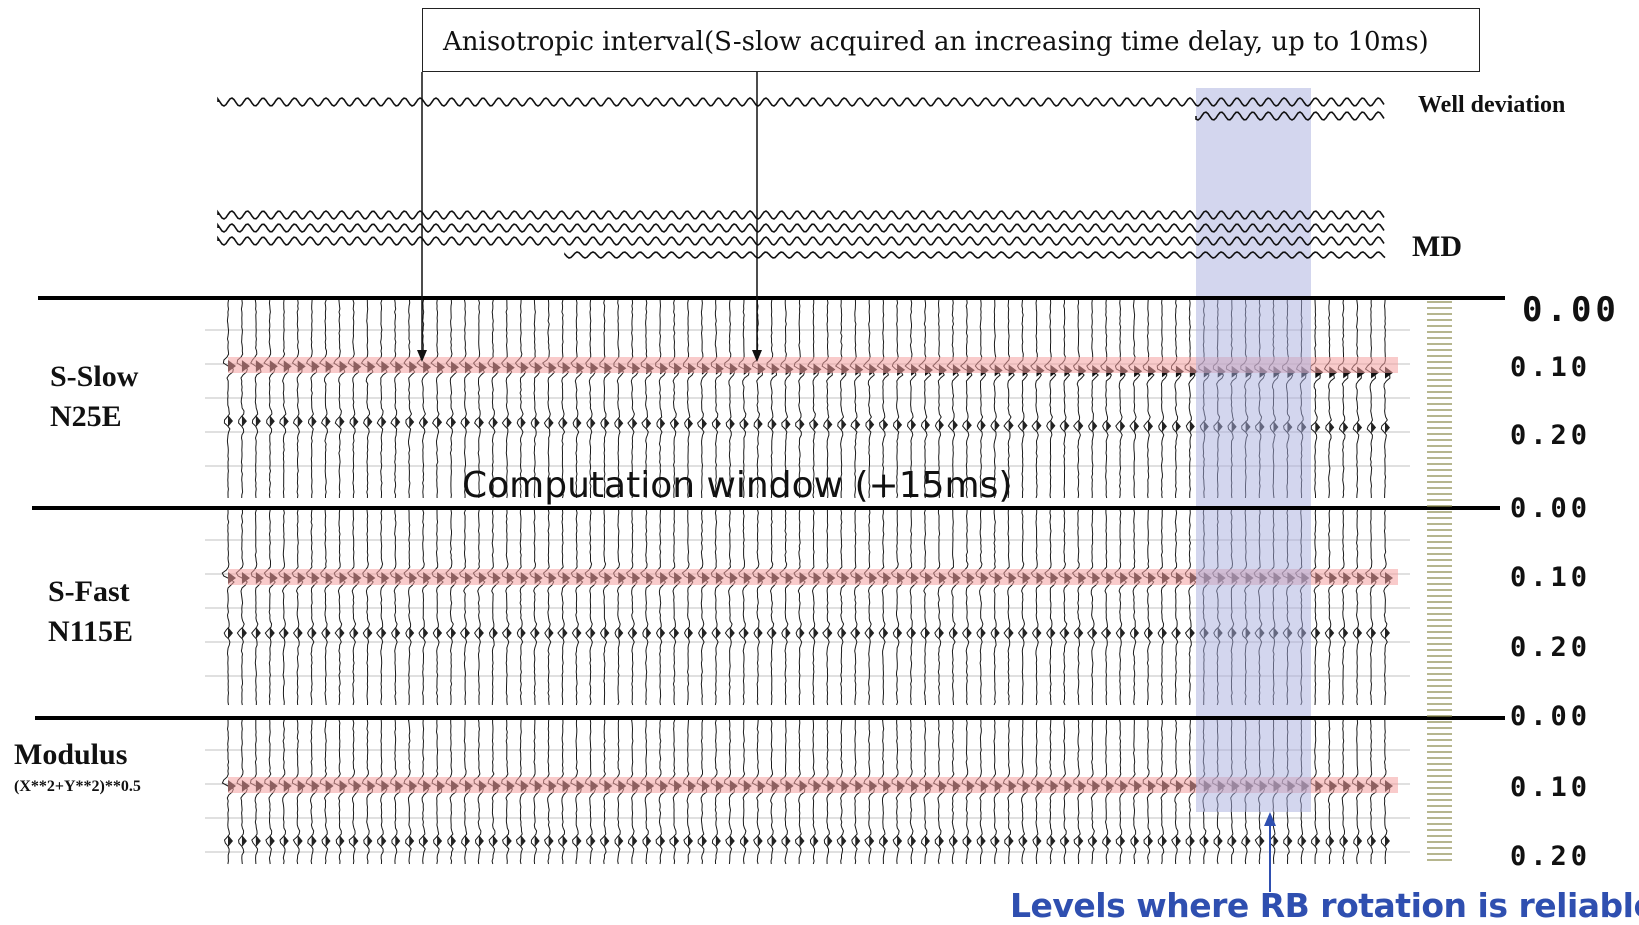 The width and height of the screenshot is (1639, 925). I want to click on s-fast-panel-label: S-Fast N115E, so click(90, 612).